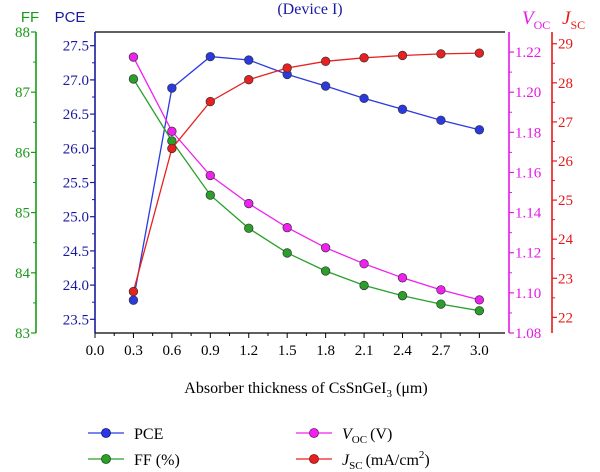 The image size is (600, 472). Describe the element at coordinates (542, 25) in the screenshot. I see `voc-axis-label-sub: OC` at that location.